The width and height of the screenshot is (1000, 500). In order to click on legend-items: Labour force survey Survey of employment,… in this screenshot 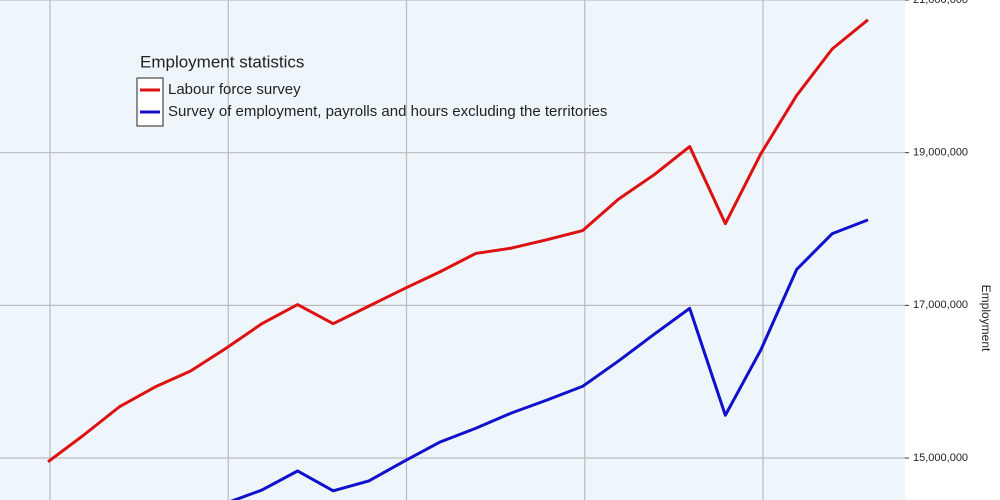, I will do `click(373, 100)`.